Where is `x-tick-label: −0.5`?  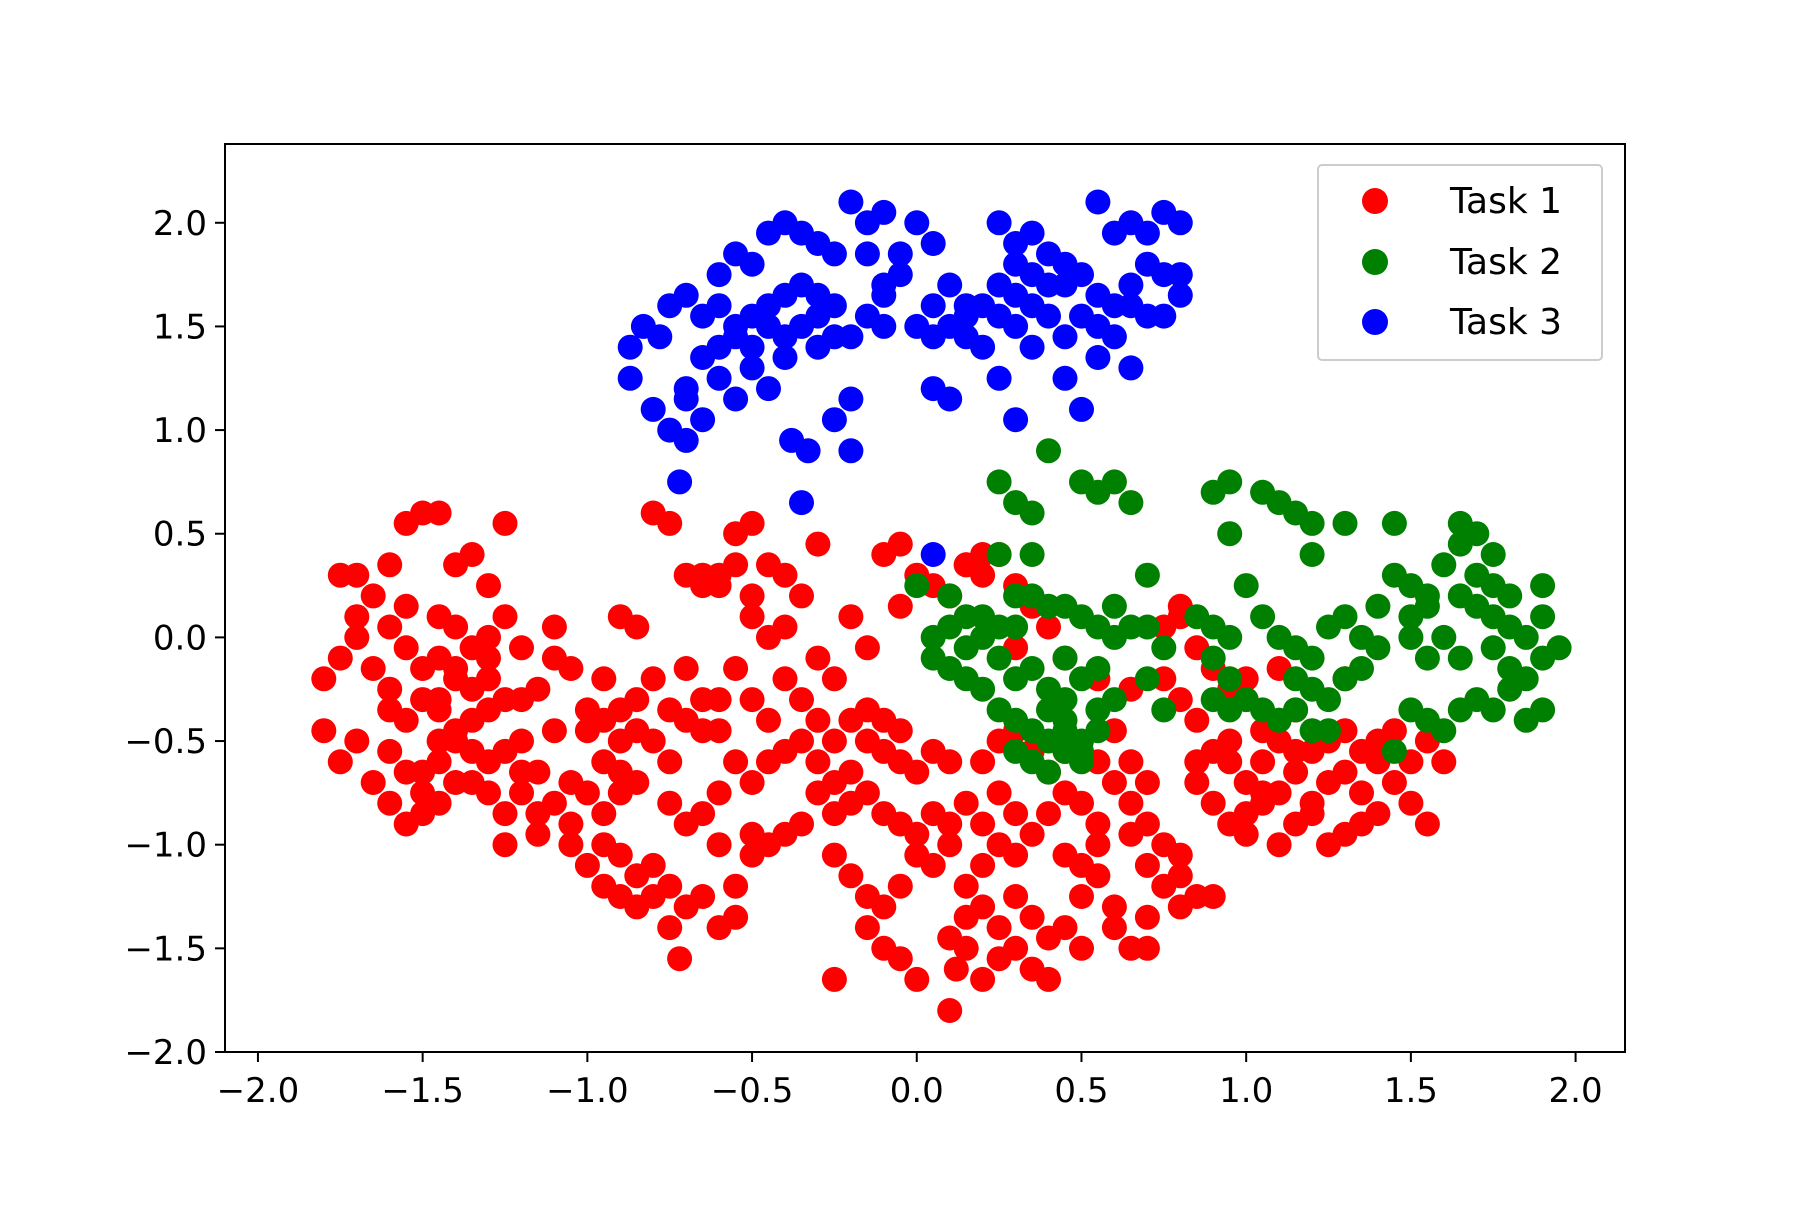 x-tick-label: −0.5 is located at coordinates (752, 1091).